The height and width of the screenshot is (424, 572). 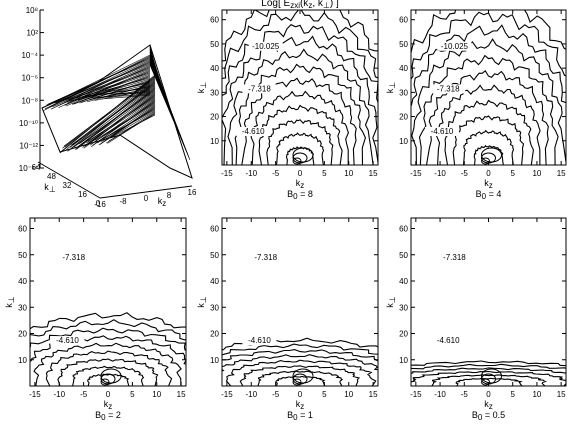 What do you see at coordinates (82, 194) in the screenshot?
I see `k-perp-tick-label: 16` at bounding box center [82, 194].